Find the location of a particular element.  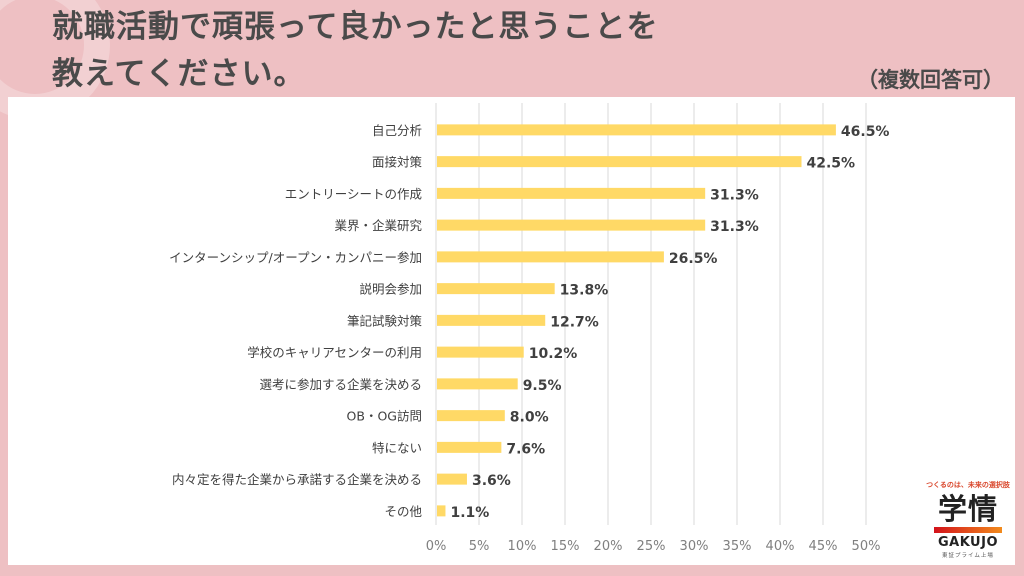

category-label: インターンシップ/オープン・カンパニー参加 is located at coordinates (295, 257).